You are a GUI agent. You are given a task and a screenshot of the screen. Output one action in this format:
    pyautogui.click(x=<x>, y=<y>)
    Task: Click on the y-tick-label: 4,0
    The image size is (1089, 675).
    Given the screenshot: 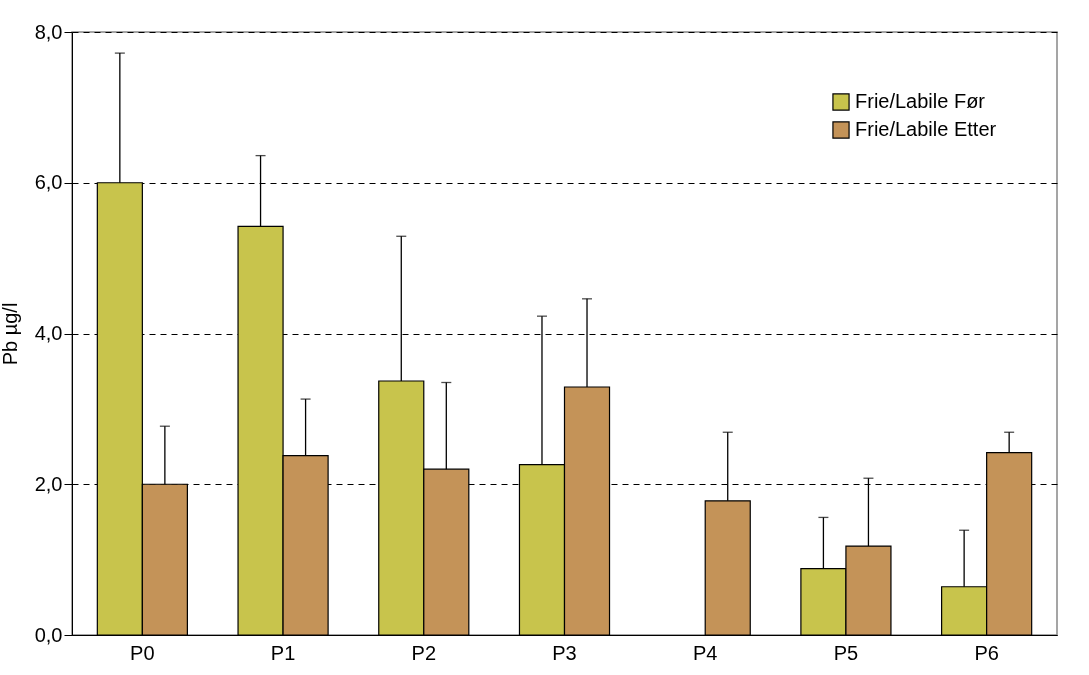 What is the action you would take?
    pyautogui.click(x=48, y=333)
    